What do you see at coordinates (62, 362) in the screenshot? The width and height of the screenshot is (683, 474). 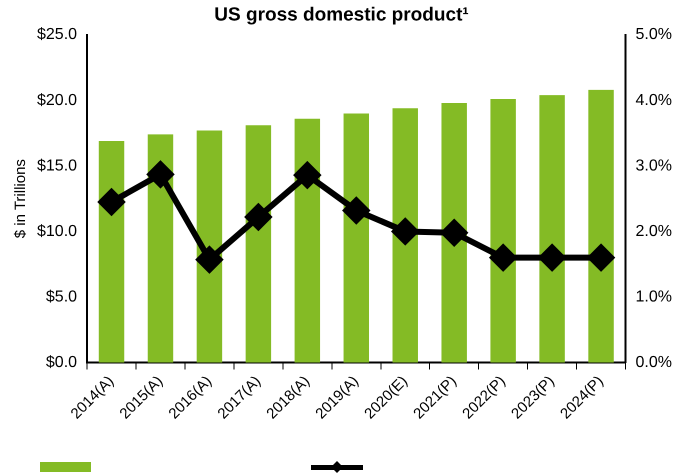 I see `y-tick-label: $0.0` at bounding box center [62, 362].